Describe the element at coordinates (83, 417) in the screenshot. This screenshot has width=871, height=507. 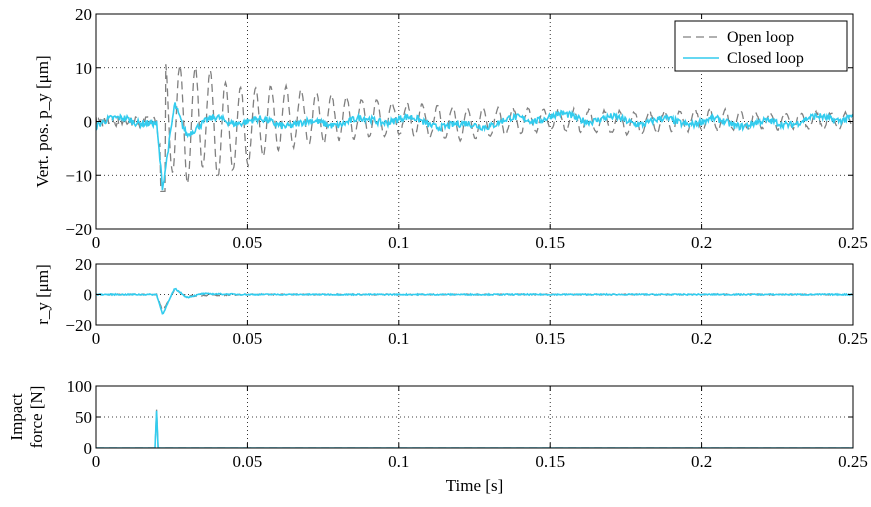
I see `y-tick-label: 50` at that location.